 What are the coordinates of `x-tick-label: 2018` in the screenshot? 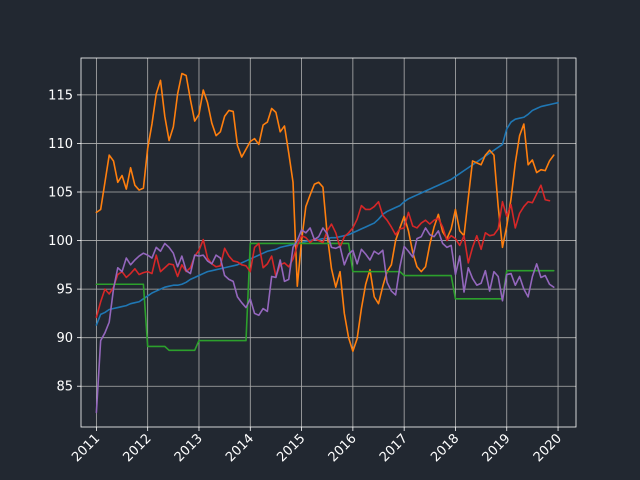 It's located at (445, 448).